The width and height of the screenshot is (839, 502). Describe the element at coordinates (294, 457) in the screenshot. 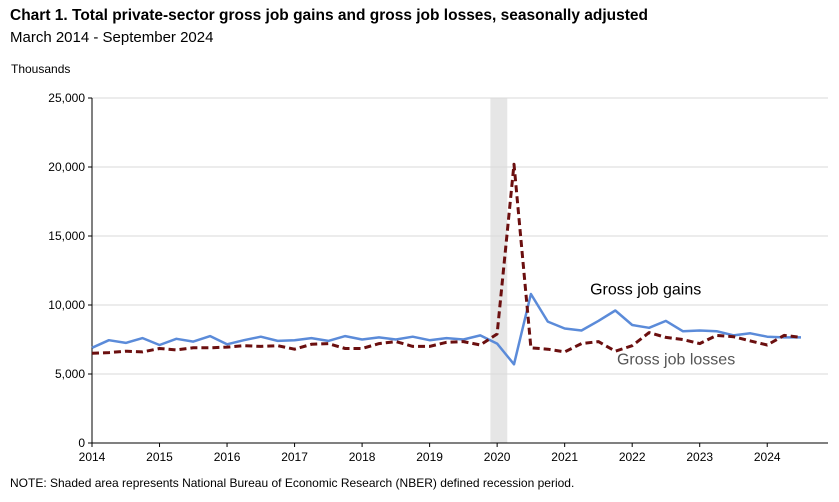

I see `x-tick-label: 2017` at that location.